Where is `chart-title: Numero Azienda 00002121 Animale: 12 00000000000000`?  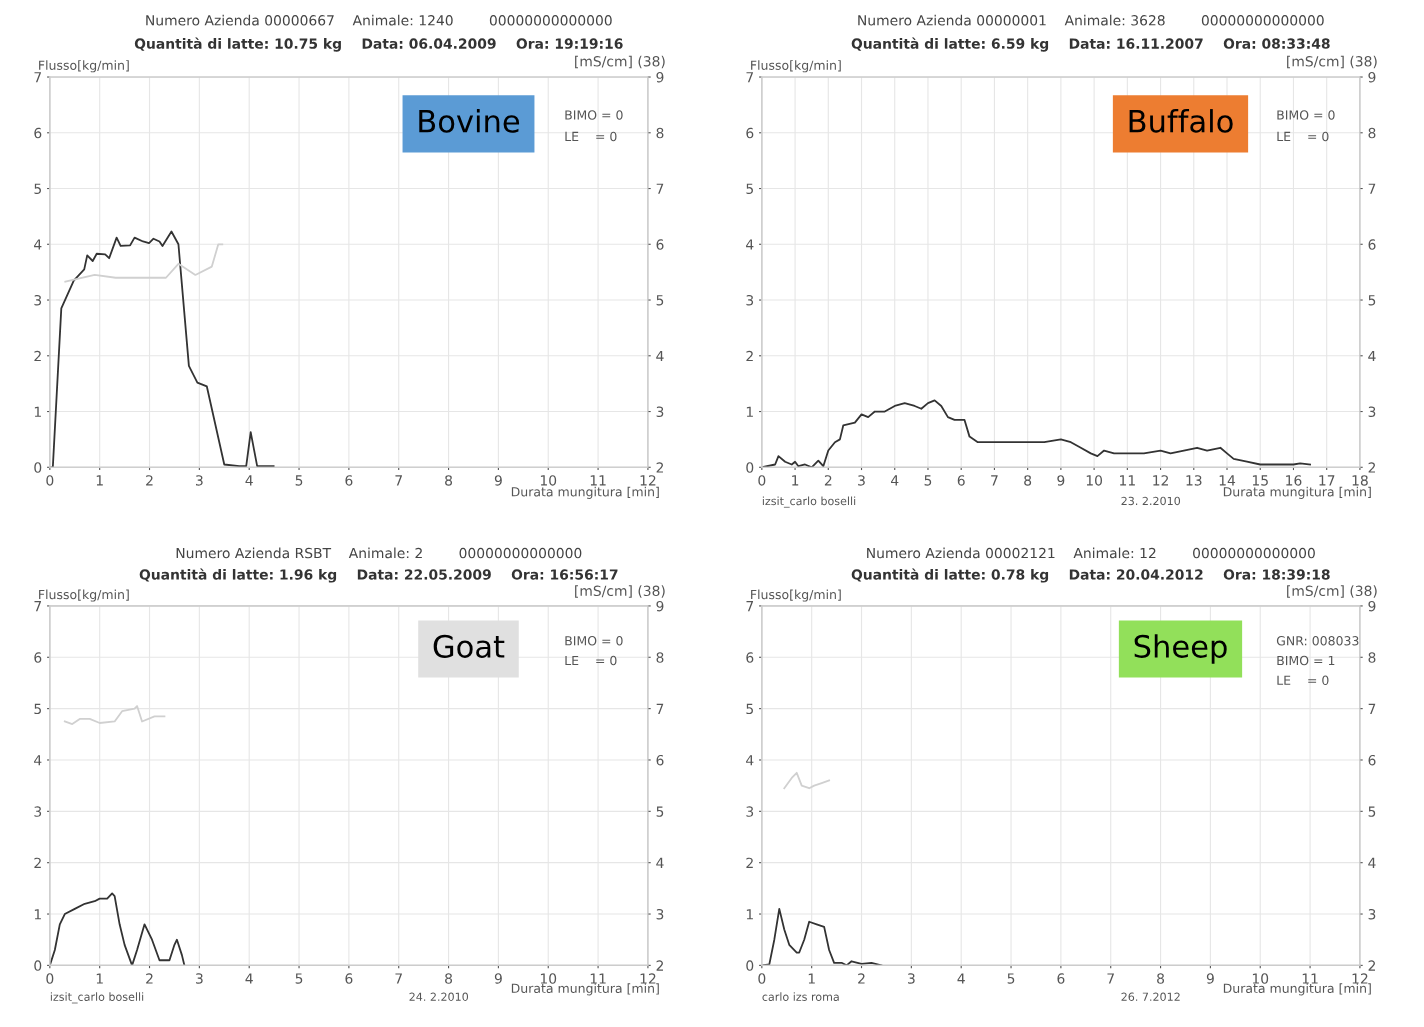 chart-title: Numero Azienda 00002121 Animale: 12 00000000000000 is located at coordinates (1091, 553).